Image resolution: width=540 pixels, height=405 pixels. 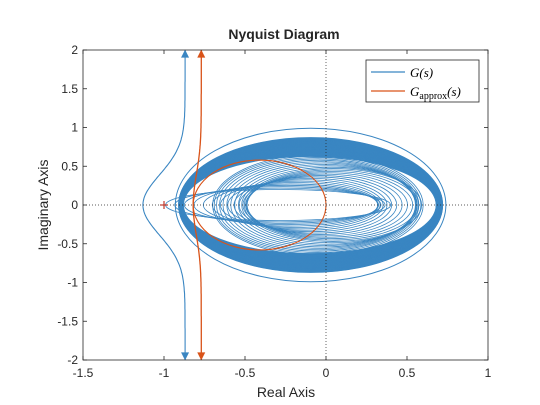 I want to click on gapprox-branch-upper, so click(x=197, y=127).